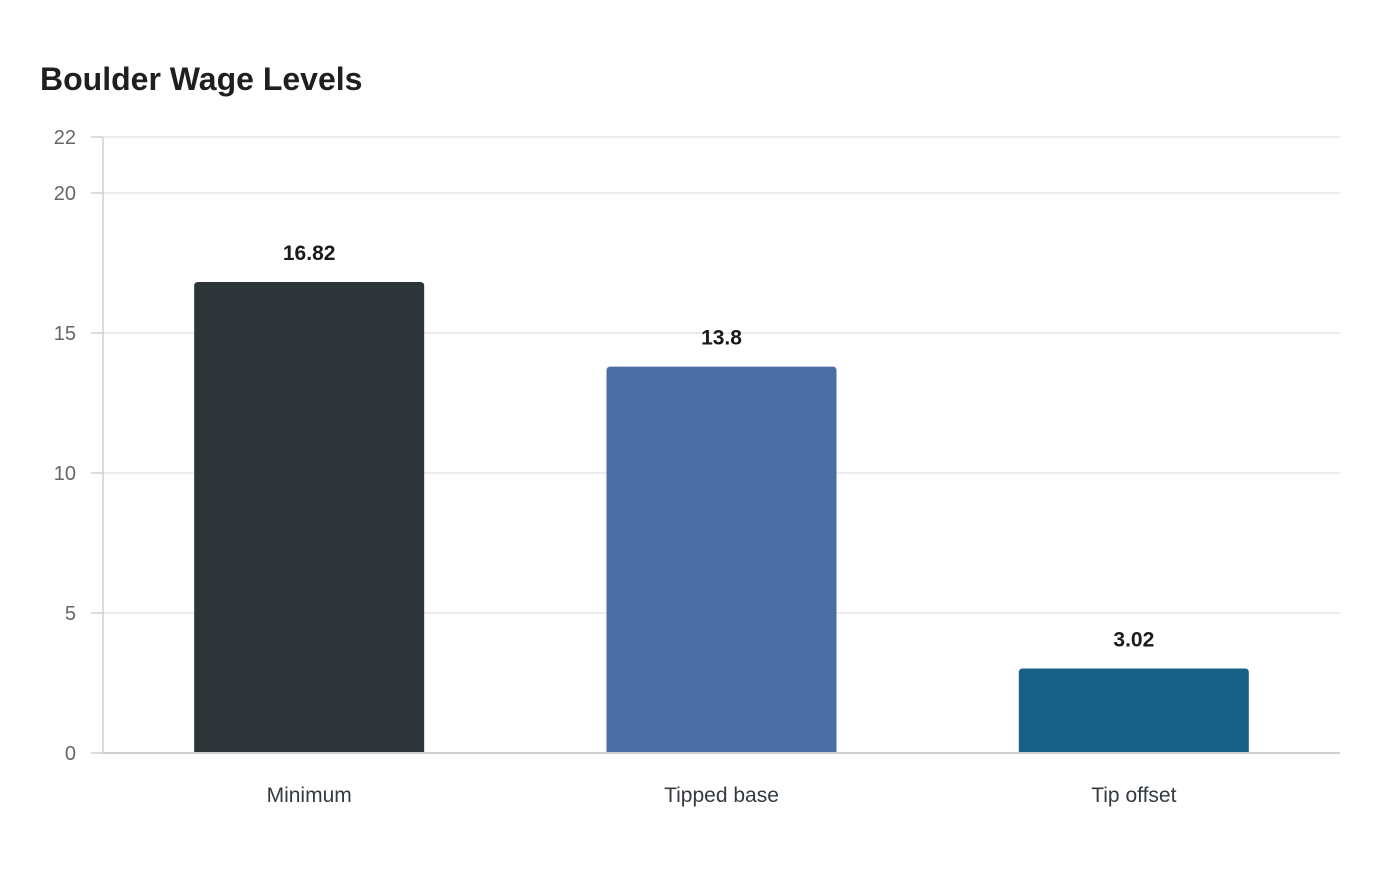  What do you see at coordinates (309, 795) in the screenshot?
I see `x-tick-label: Minimum` at bounding box center [309, 795].